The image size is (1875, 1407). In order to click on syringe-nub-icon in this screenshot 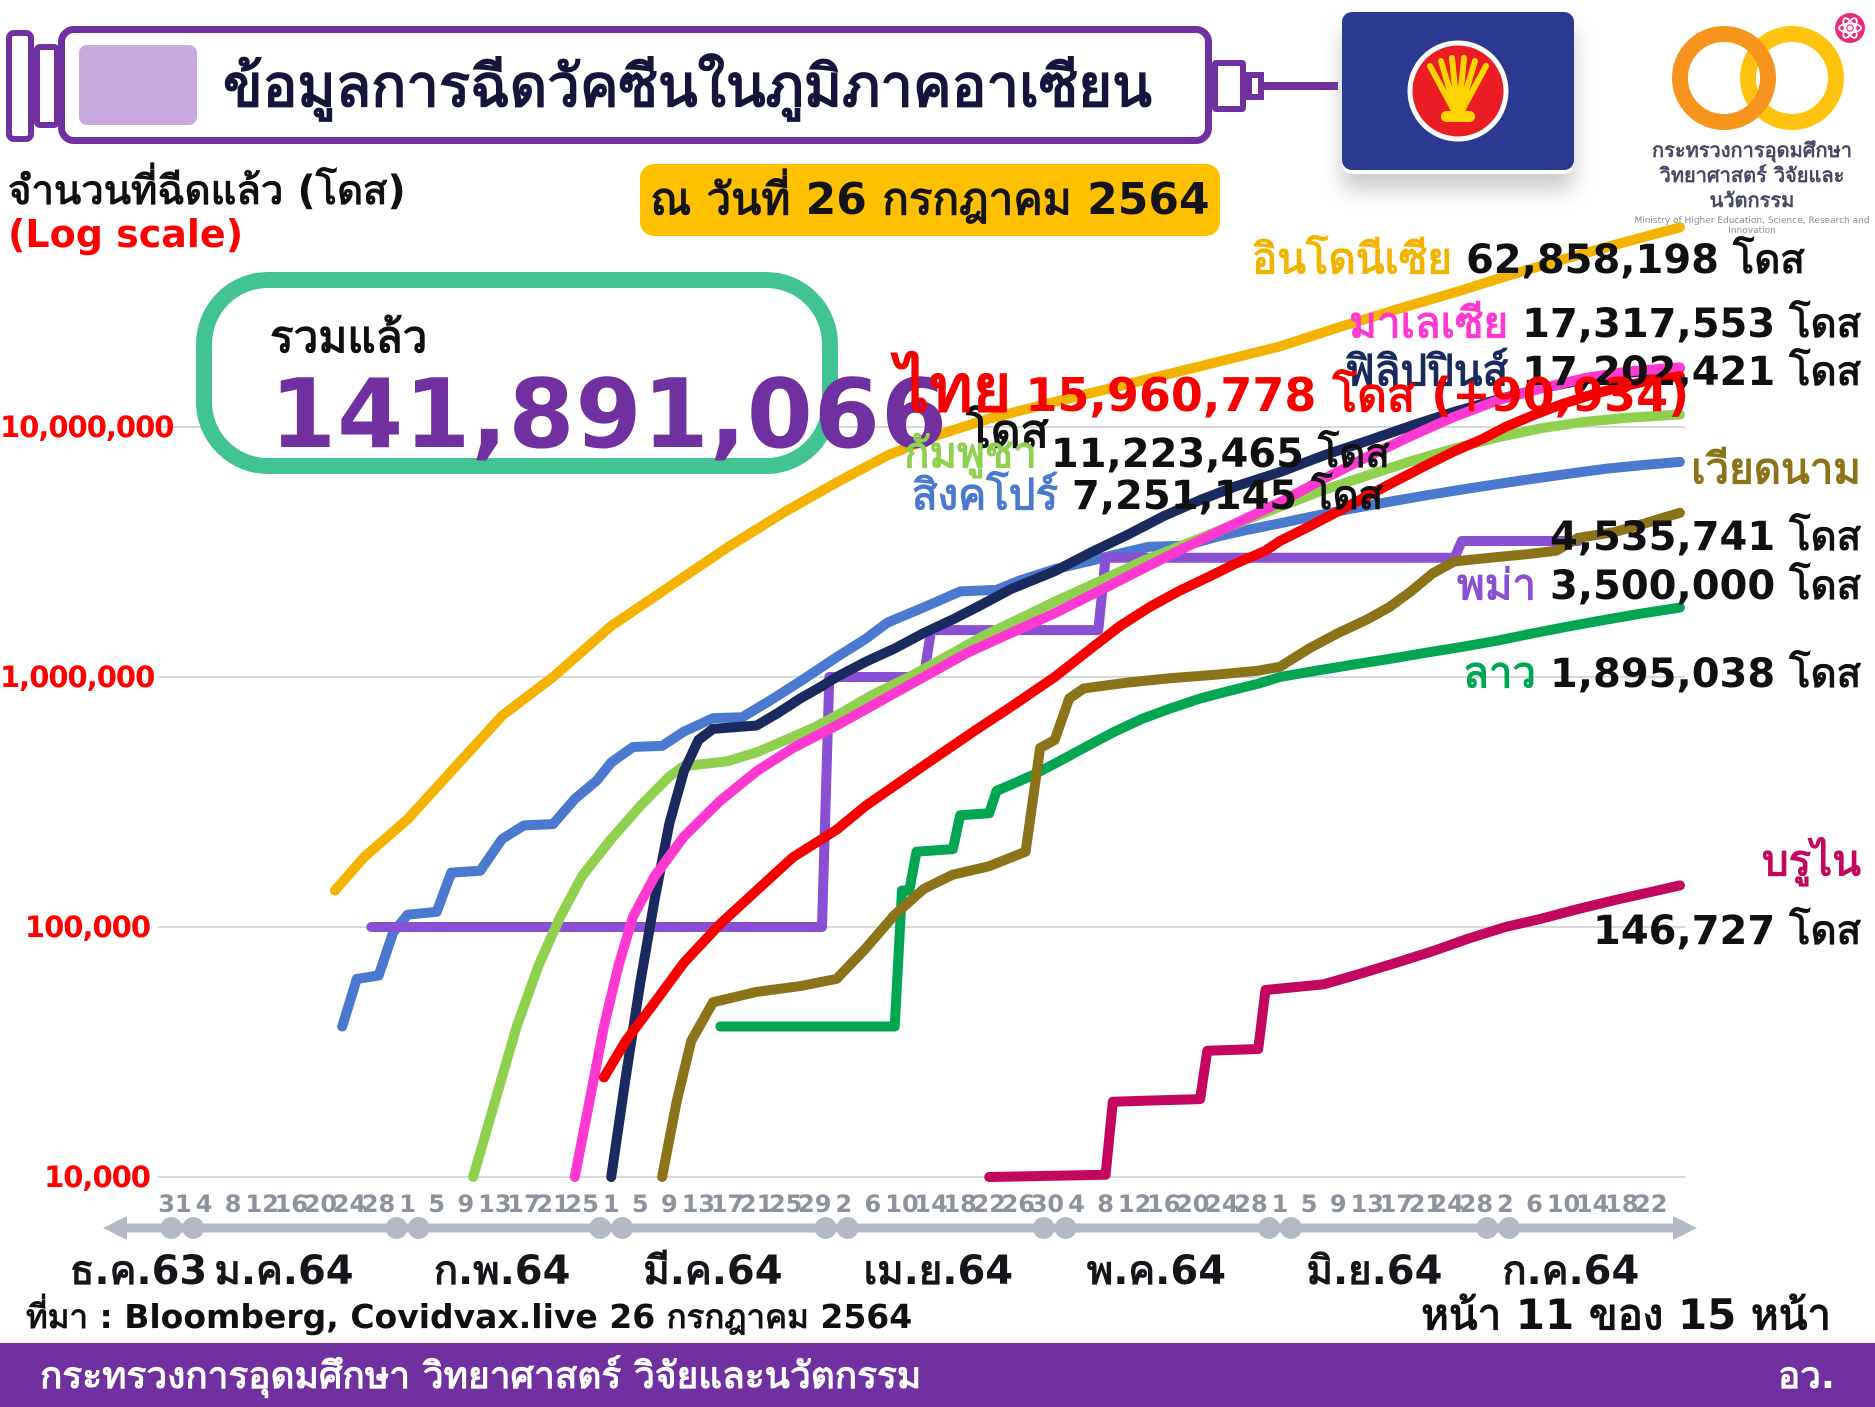, I will do `click(1255, 86)`.